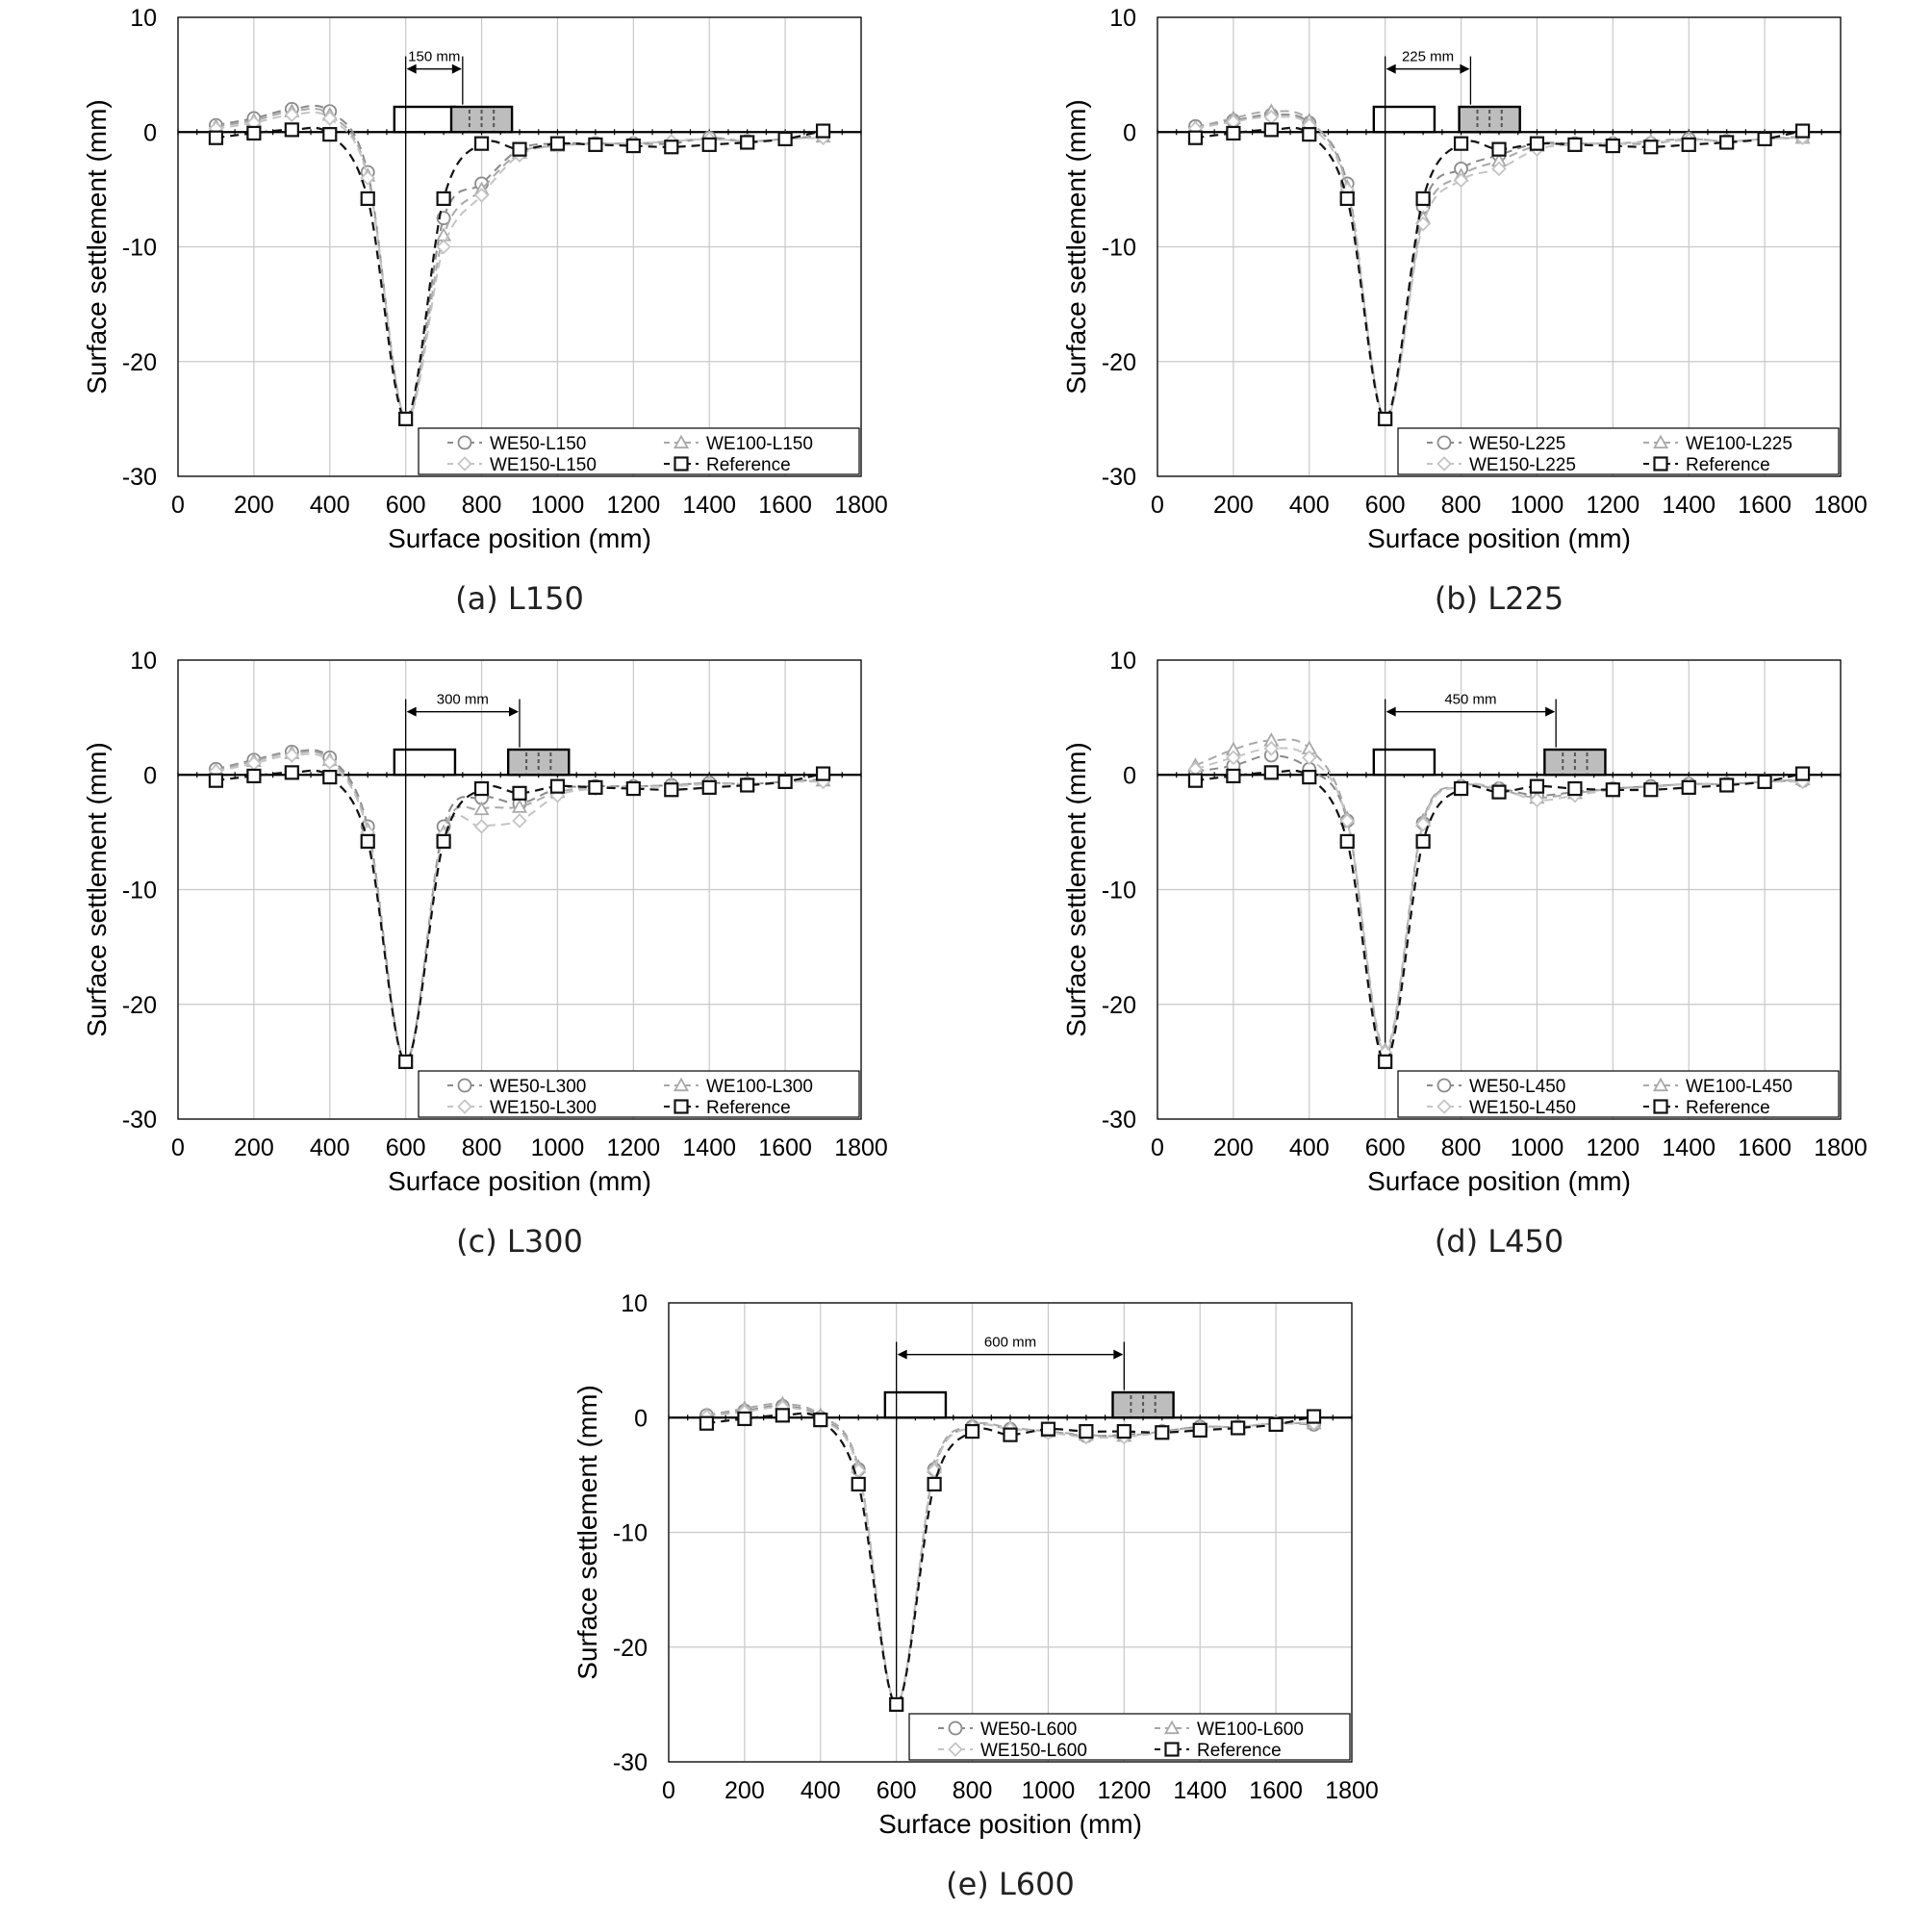 The width and height of the screenshot is (1932, 1911). Describe the element at coordinates (1428, 57) in the screenshot. I see `span-label: 225 mm` at that location.